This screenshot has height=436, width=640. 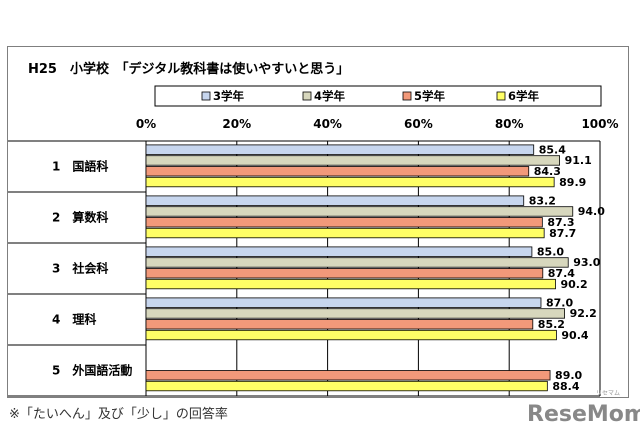 I want to click on tick-label: 0%, so click(x=146, y=124).